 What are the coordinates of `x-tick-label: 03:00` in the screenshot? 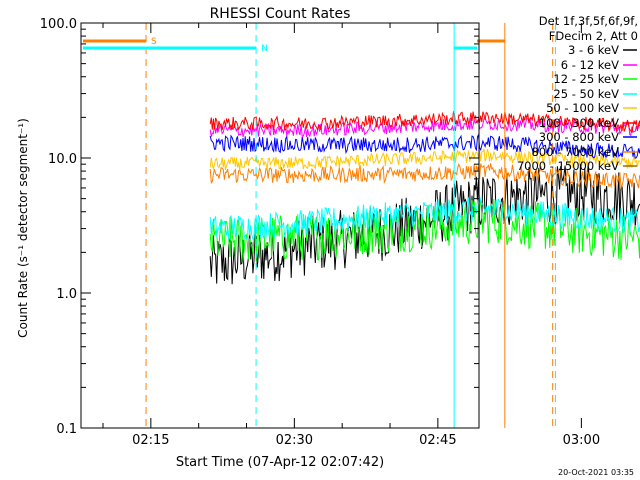 It's located at (581, 440).